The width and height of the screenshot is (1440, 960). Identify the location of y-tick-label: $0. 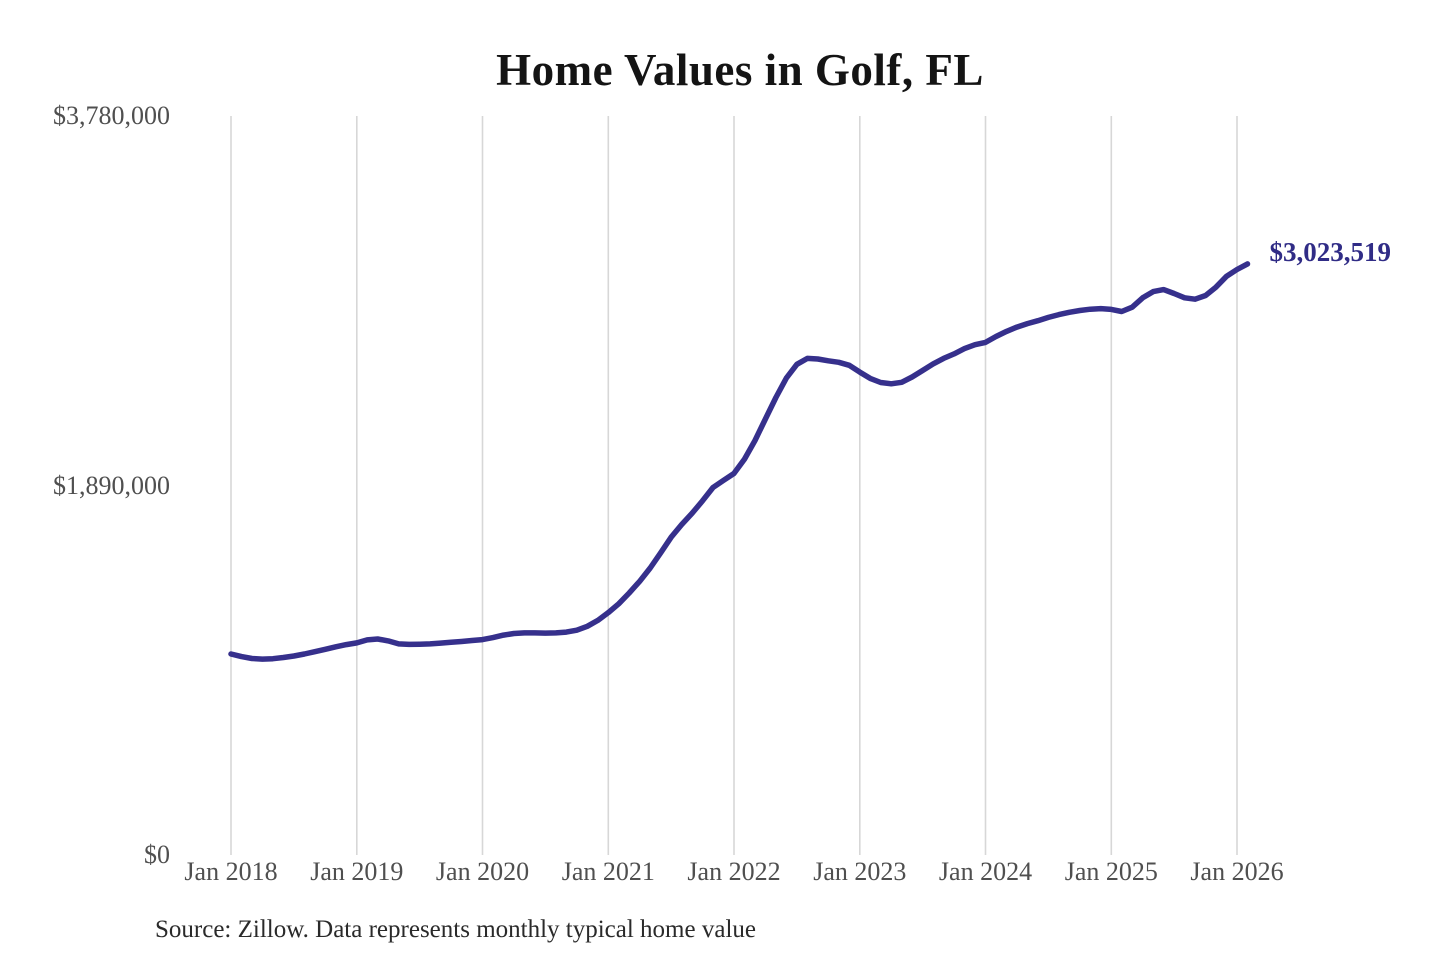
(157, 854).